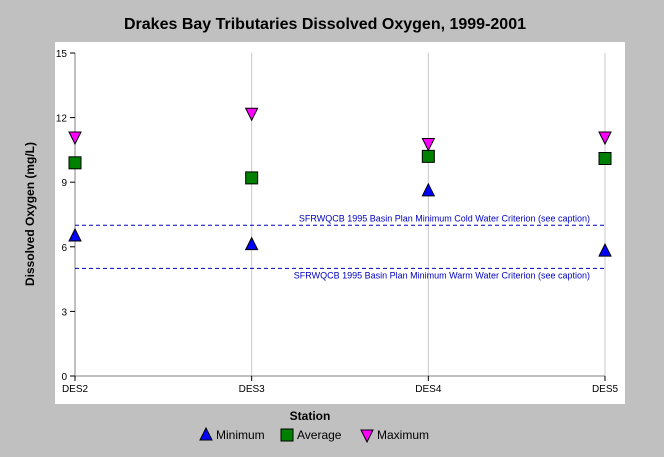 The width and height of the screenshot is (664, 457). I want to click on y-tick-label: 12, so click(62, 119).